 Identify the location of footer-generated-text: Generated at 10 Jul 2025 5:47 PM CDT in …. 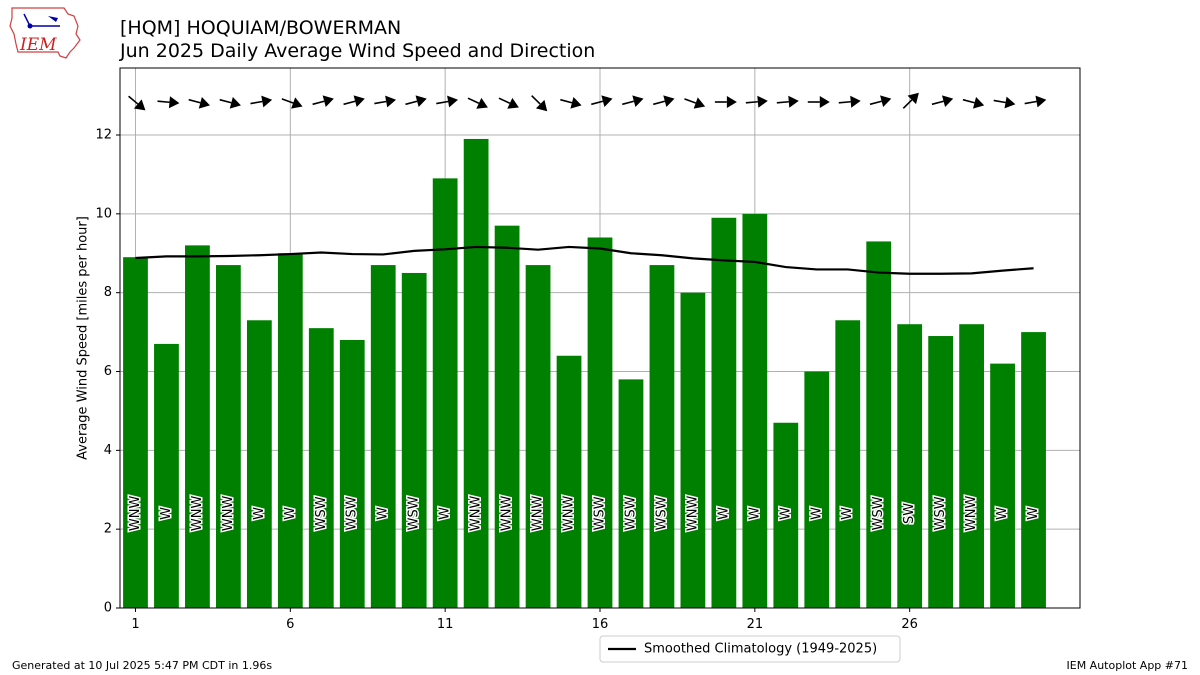
(142, 665).